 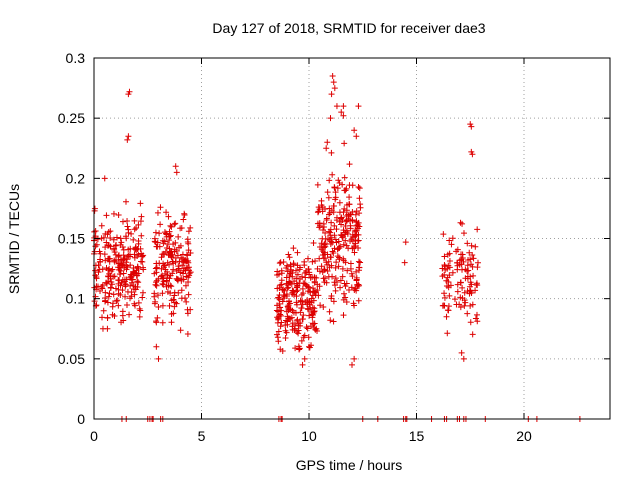 What do you see at coordinates (71, 359) in the screenshot?
I see `y-tick-label: 0.05` at bounding box center [71, 359].